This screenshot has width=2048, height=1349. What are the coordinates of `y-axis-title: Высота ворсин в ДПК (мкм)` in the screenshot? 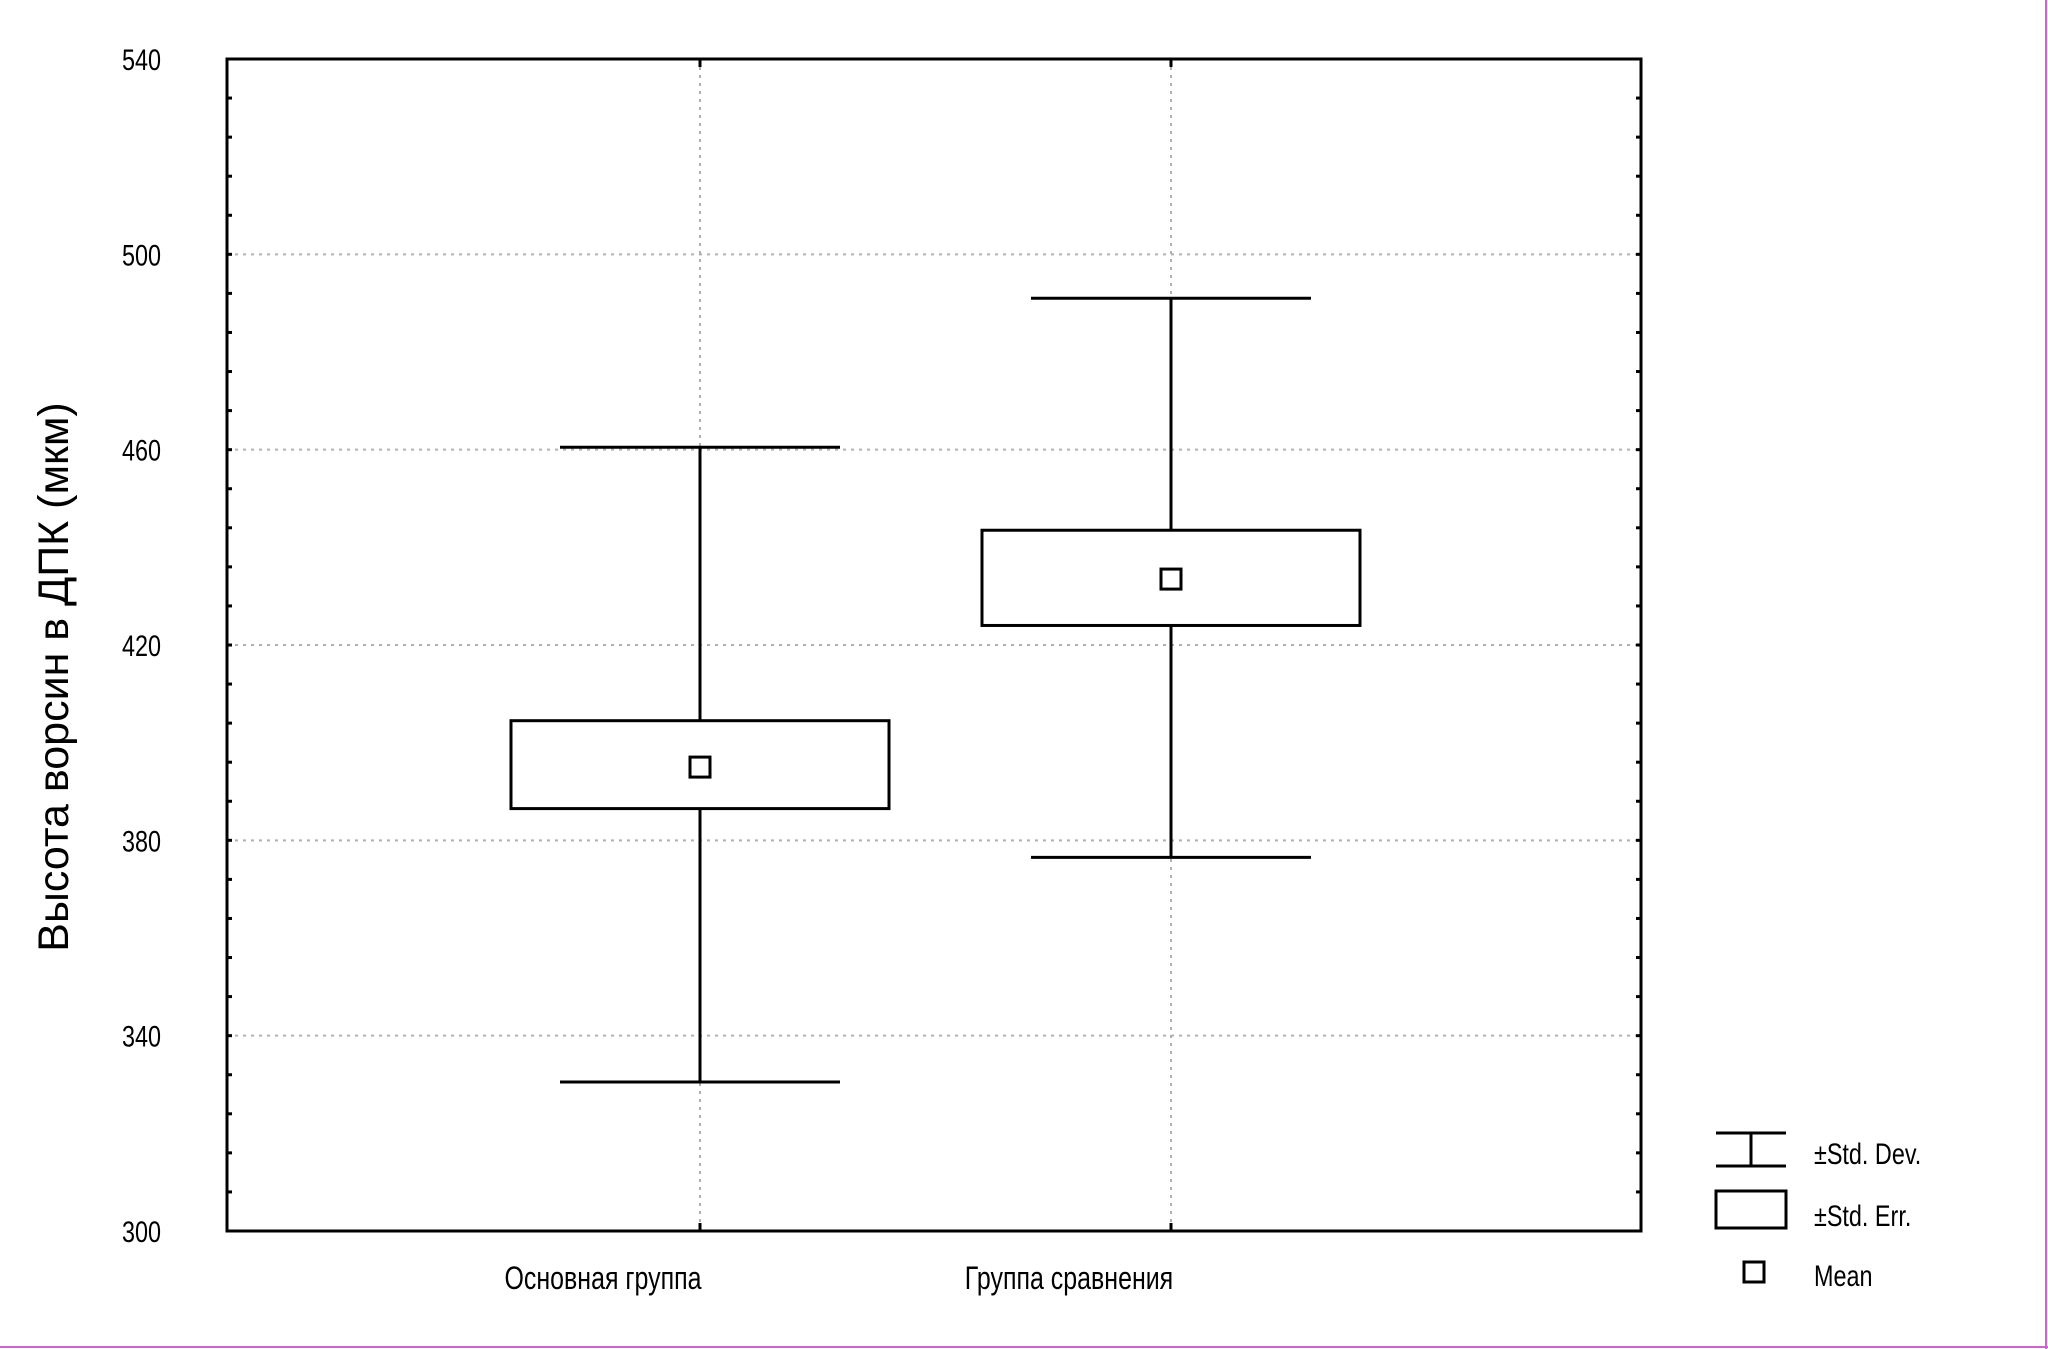 It's located at (54, 676).